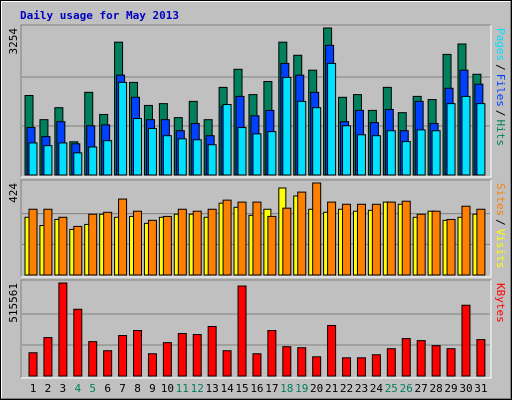 The image size is (512, 400). Describe the element at coordinates (480, 388) in the screenshot. I see `x-tick-label: 31` at that location.